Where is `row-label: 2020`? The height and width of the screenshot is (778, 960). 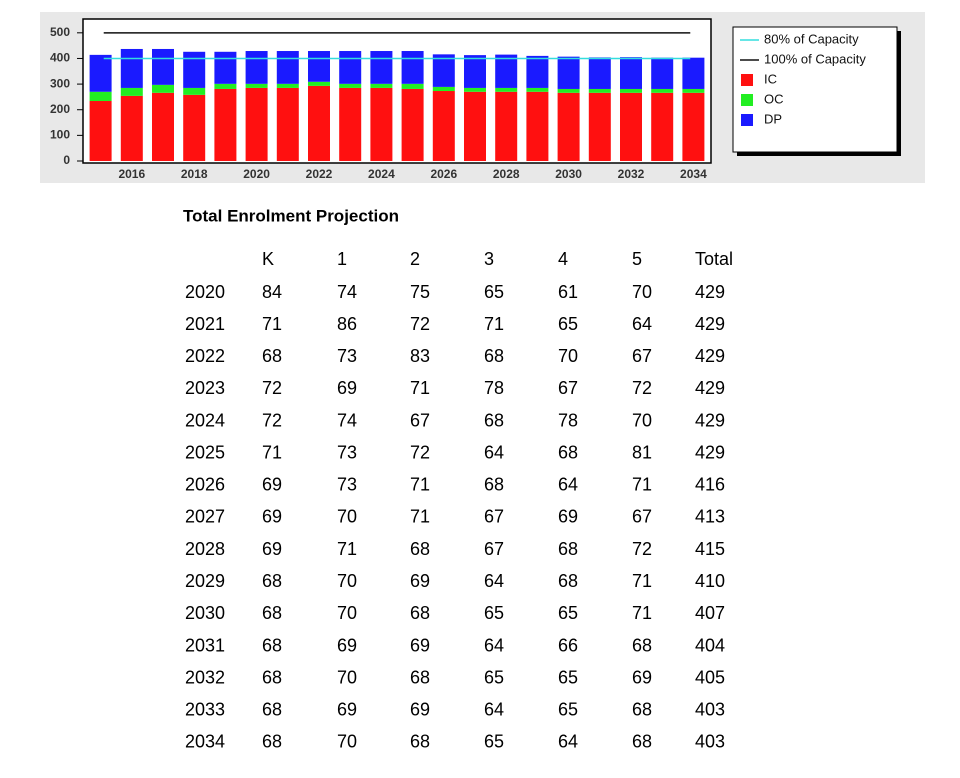
row-label: 2020 is located at coordinates (205, 292).